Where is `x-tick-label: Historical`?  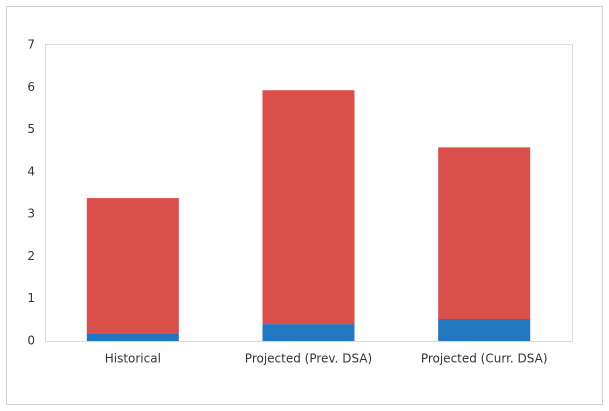 x-tick-label: Historical is located at coordinates (133, 359).